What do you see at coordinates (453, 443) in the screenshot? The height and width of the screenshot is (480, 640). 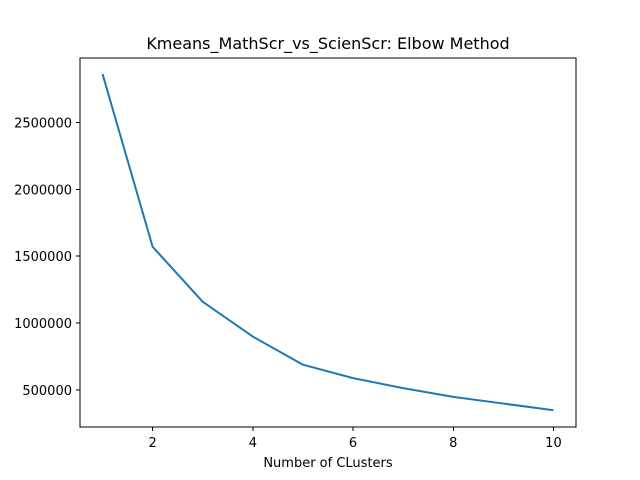 I see `x-tick-label: 8` at bounding box center [453, 443].